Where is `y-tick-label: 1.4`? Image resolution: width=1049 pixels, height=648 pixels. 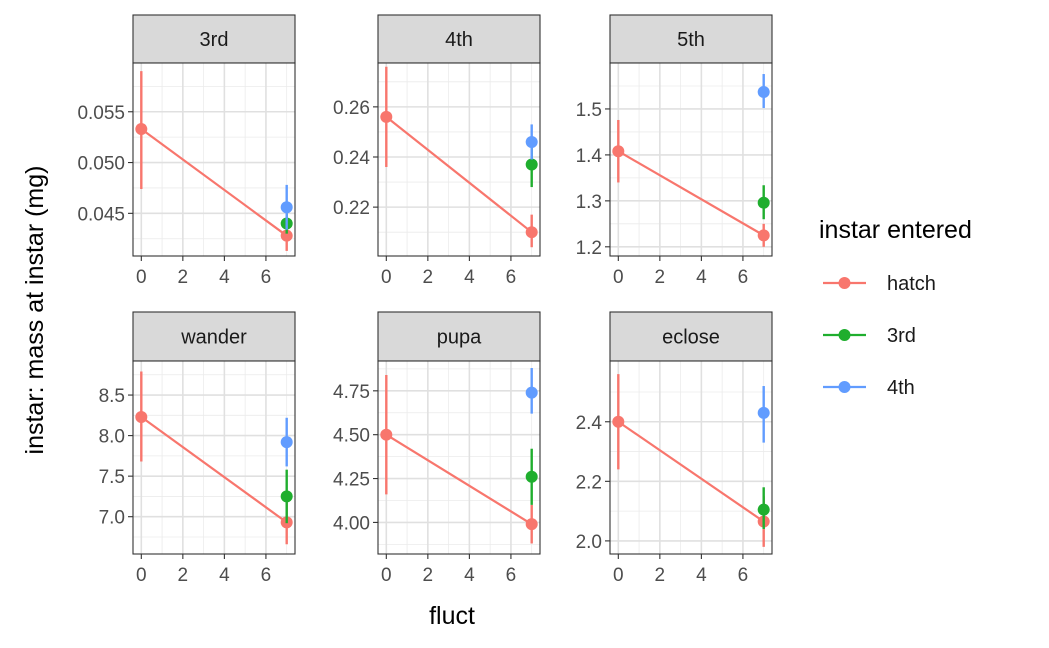
y-tick-label: 1.4 is located at coordinates (589, 156).